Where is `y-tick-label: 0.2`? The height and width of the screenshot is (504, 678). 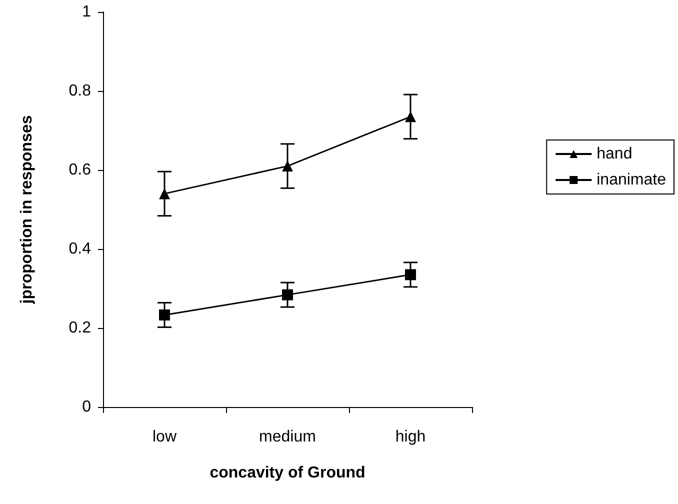 y-tick-label: 0.2 is located at coordinates (80, 328).